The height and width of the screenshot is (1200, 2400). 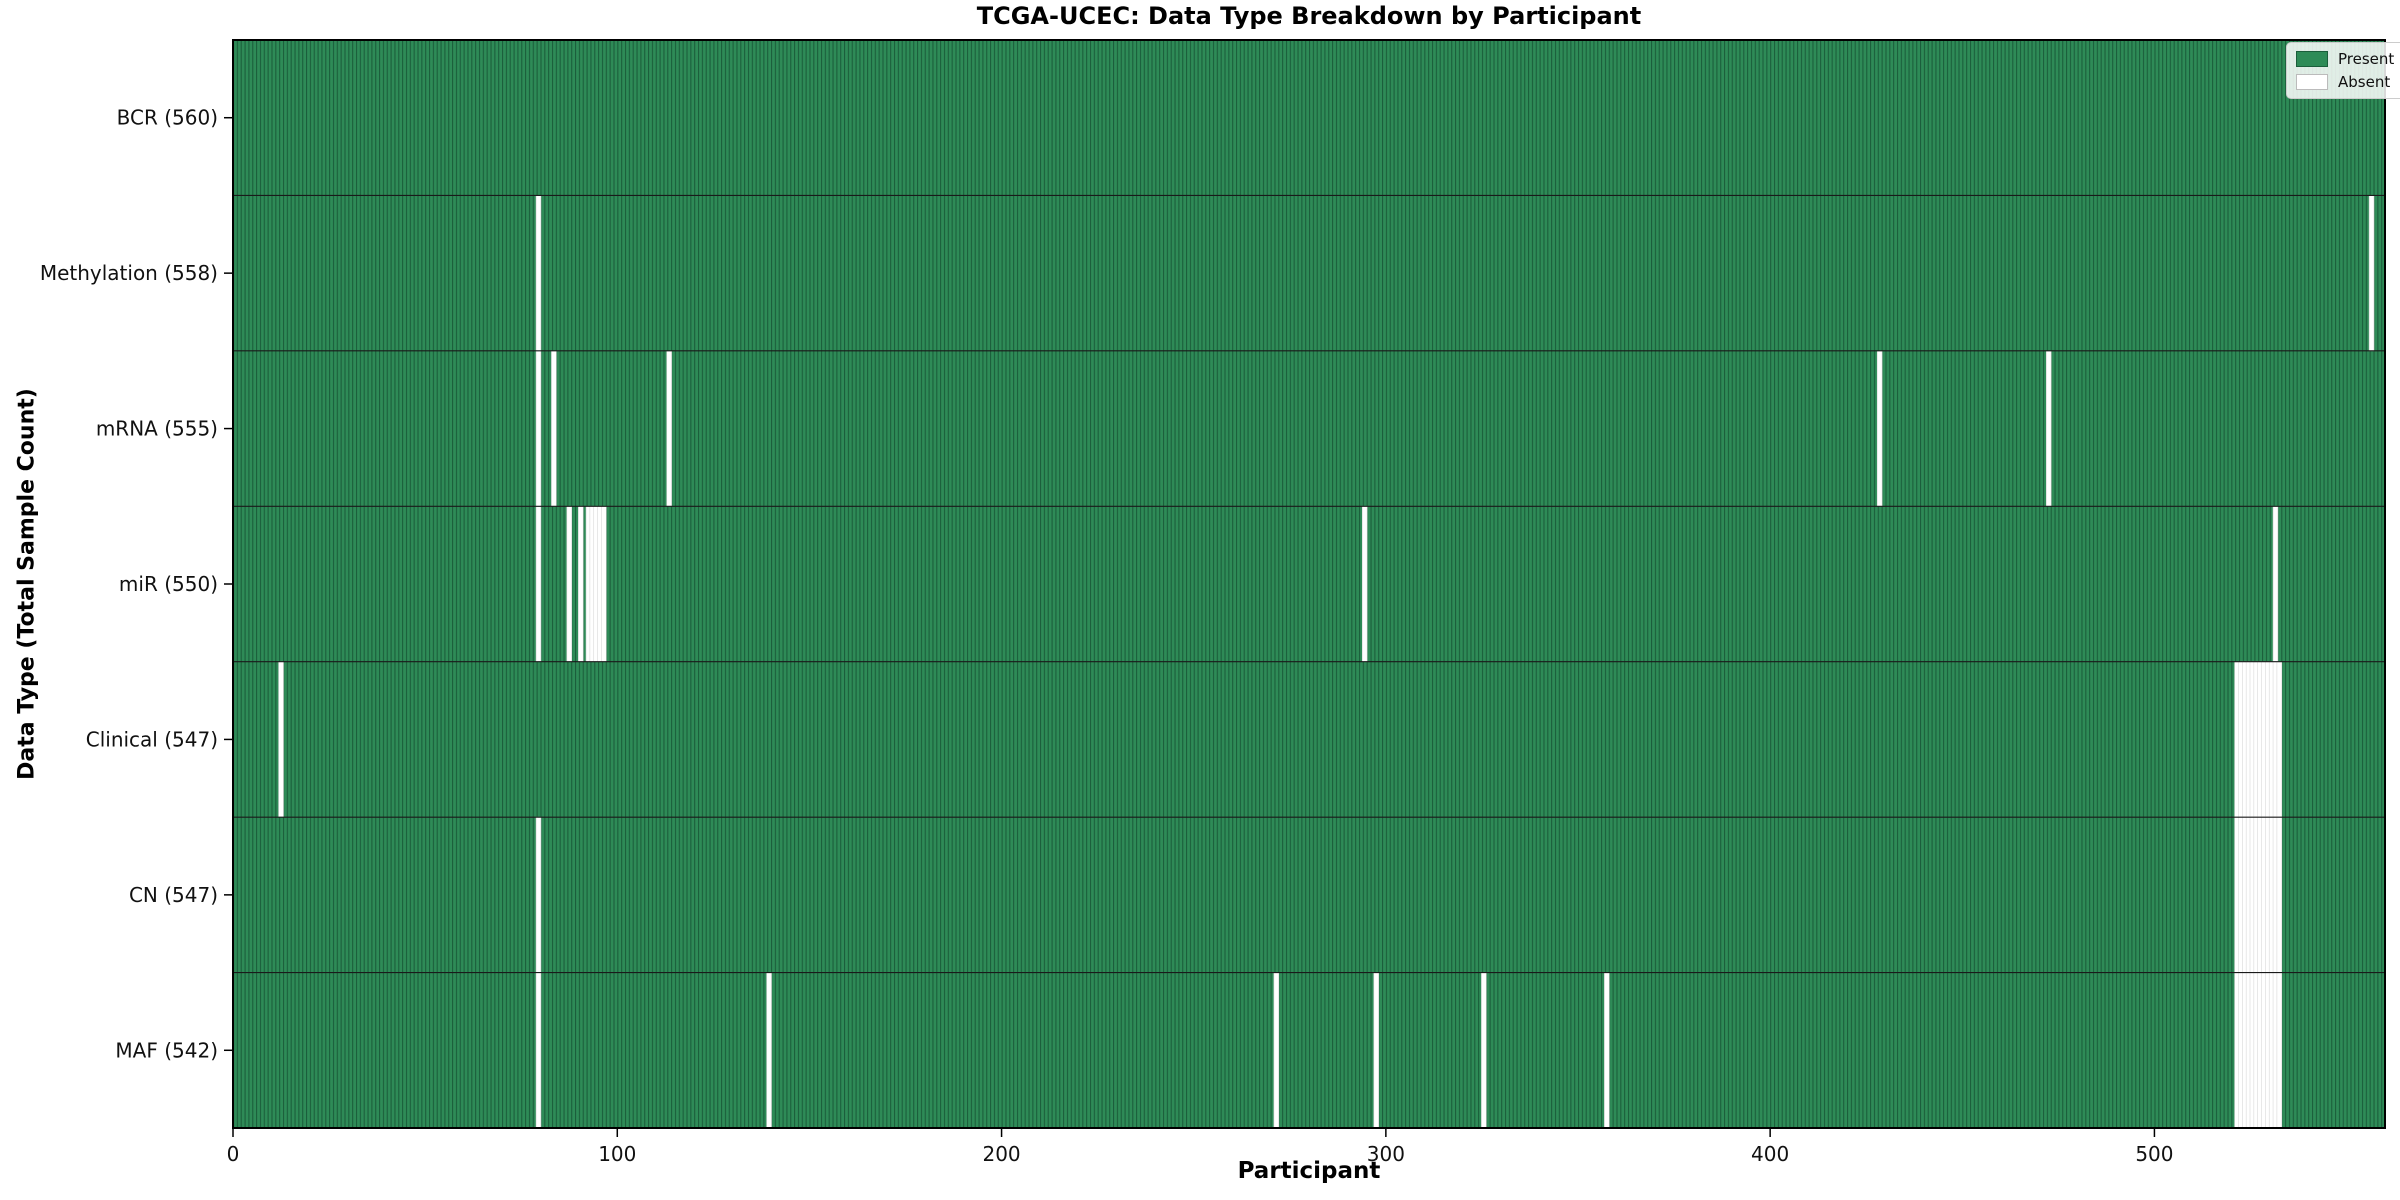 What do you see at coordinates (2343, 70) in the screenshot?
I see `legend: Present Absent` at bounding box center [2343, 70].